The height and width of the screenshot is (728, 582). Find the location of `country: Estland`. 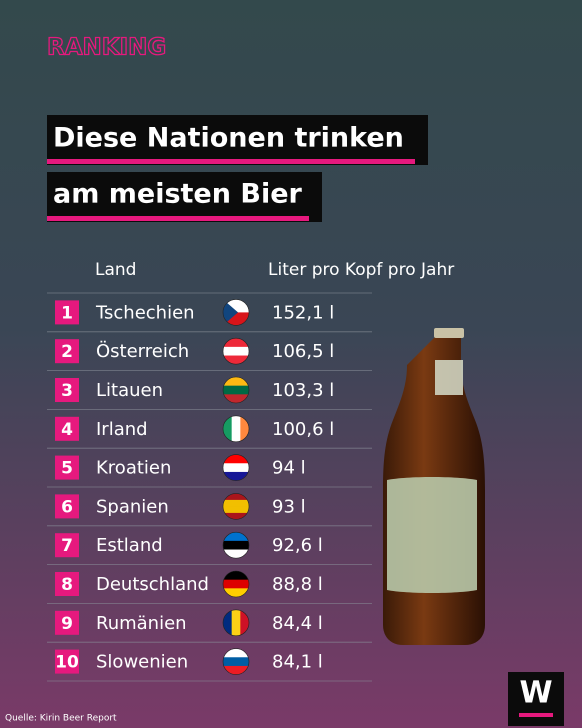

country: Estland is located at coordinates (129, 545).